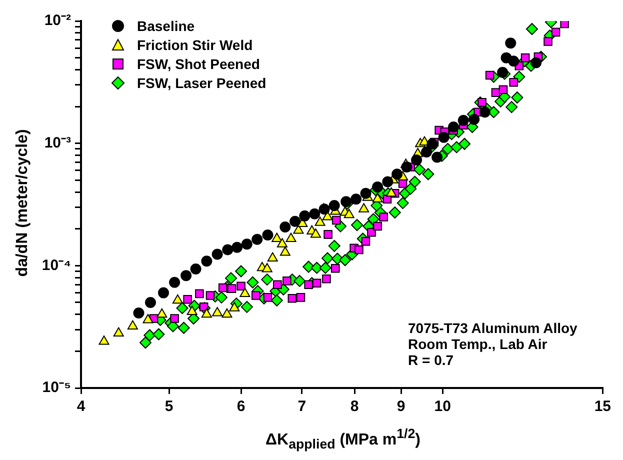 The image size is (623, 460). What do you see at coordinates (478, 344) in the screenshot?
I see `annotation: Room Temp., Lab Air` at bounding box center [478, 344].